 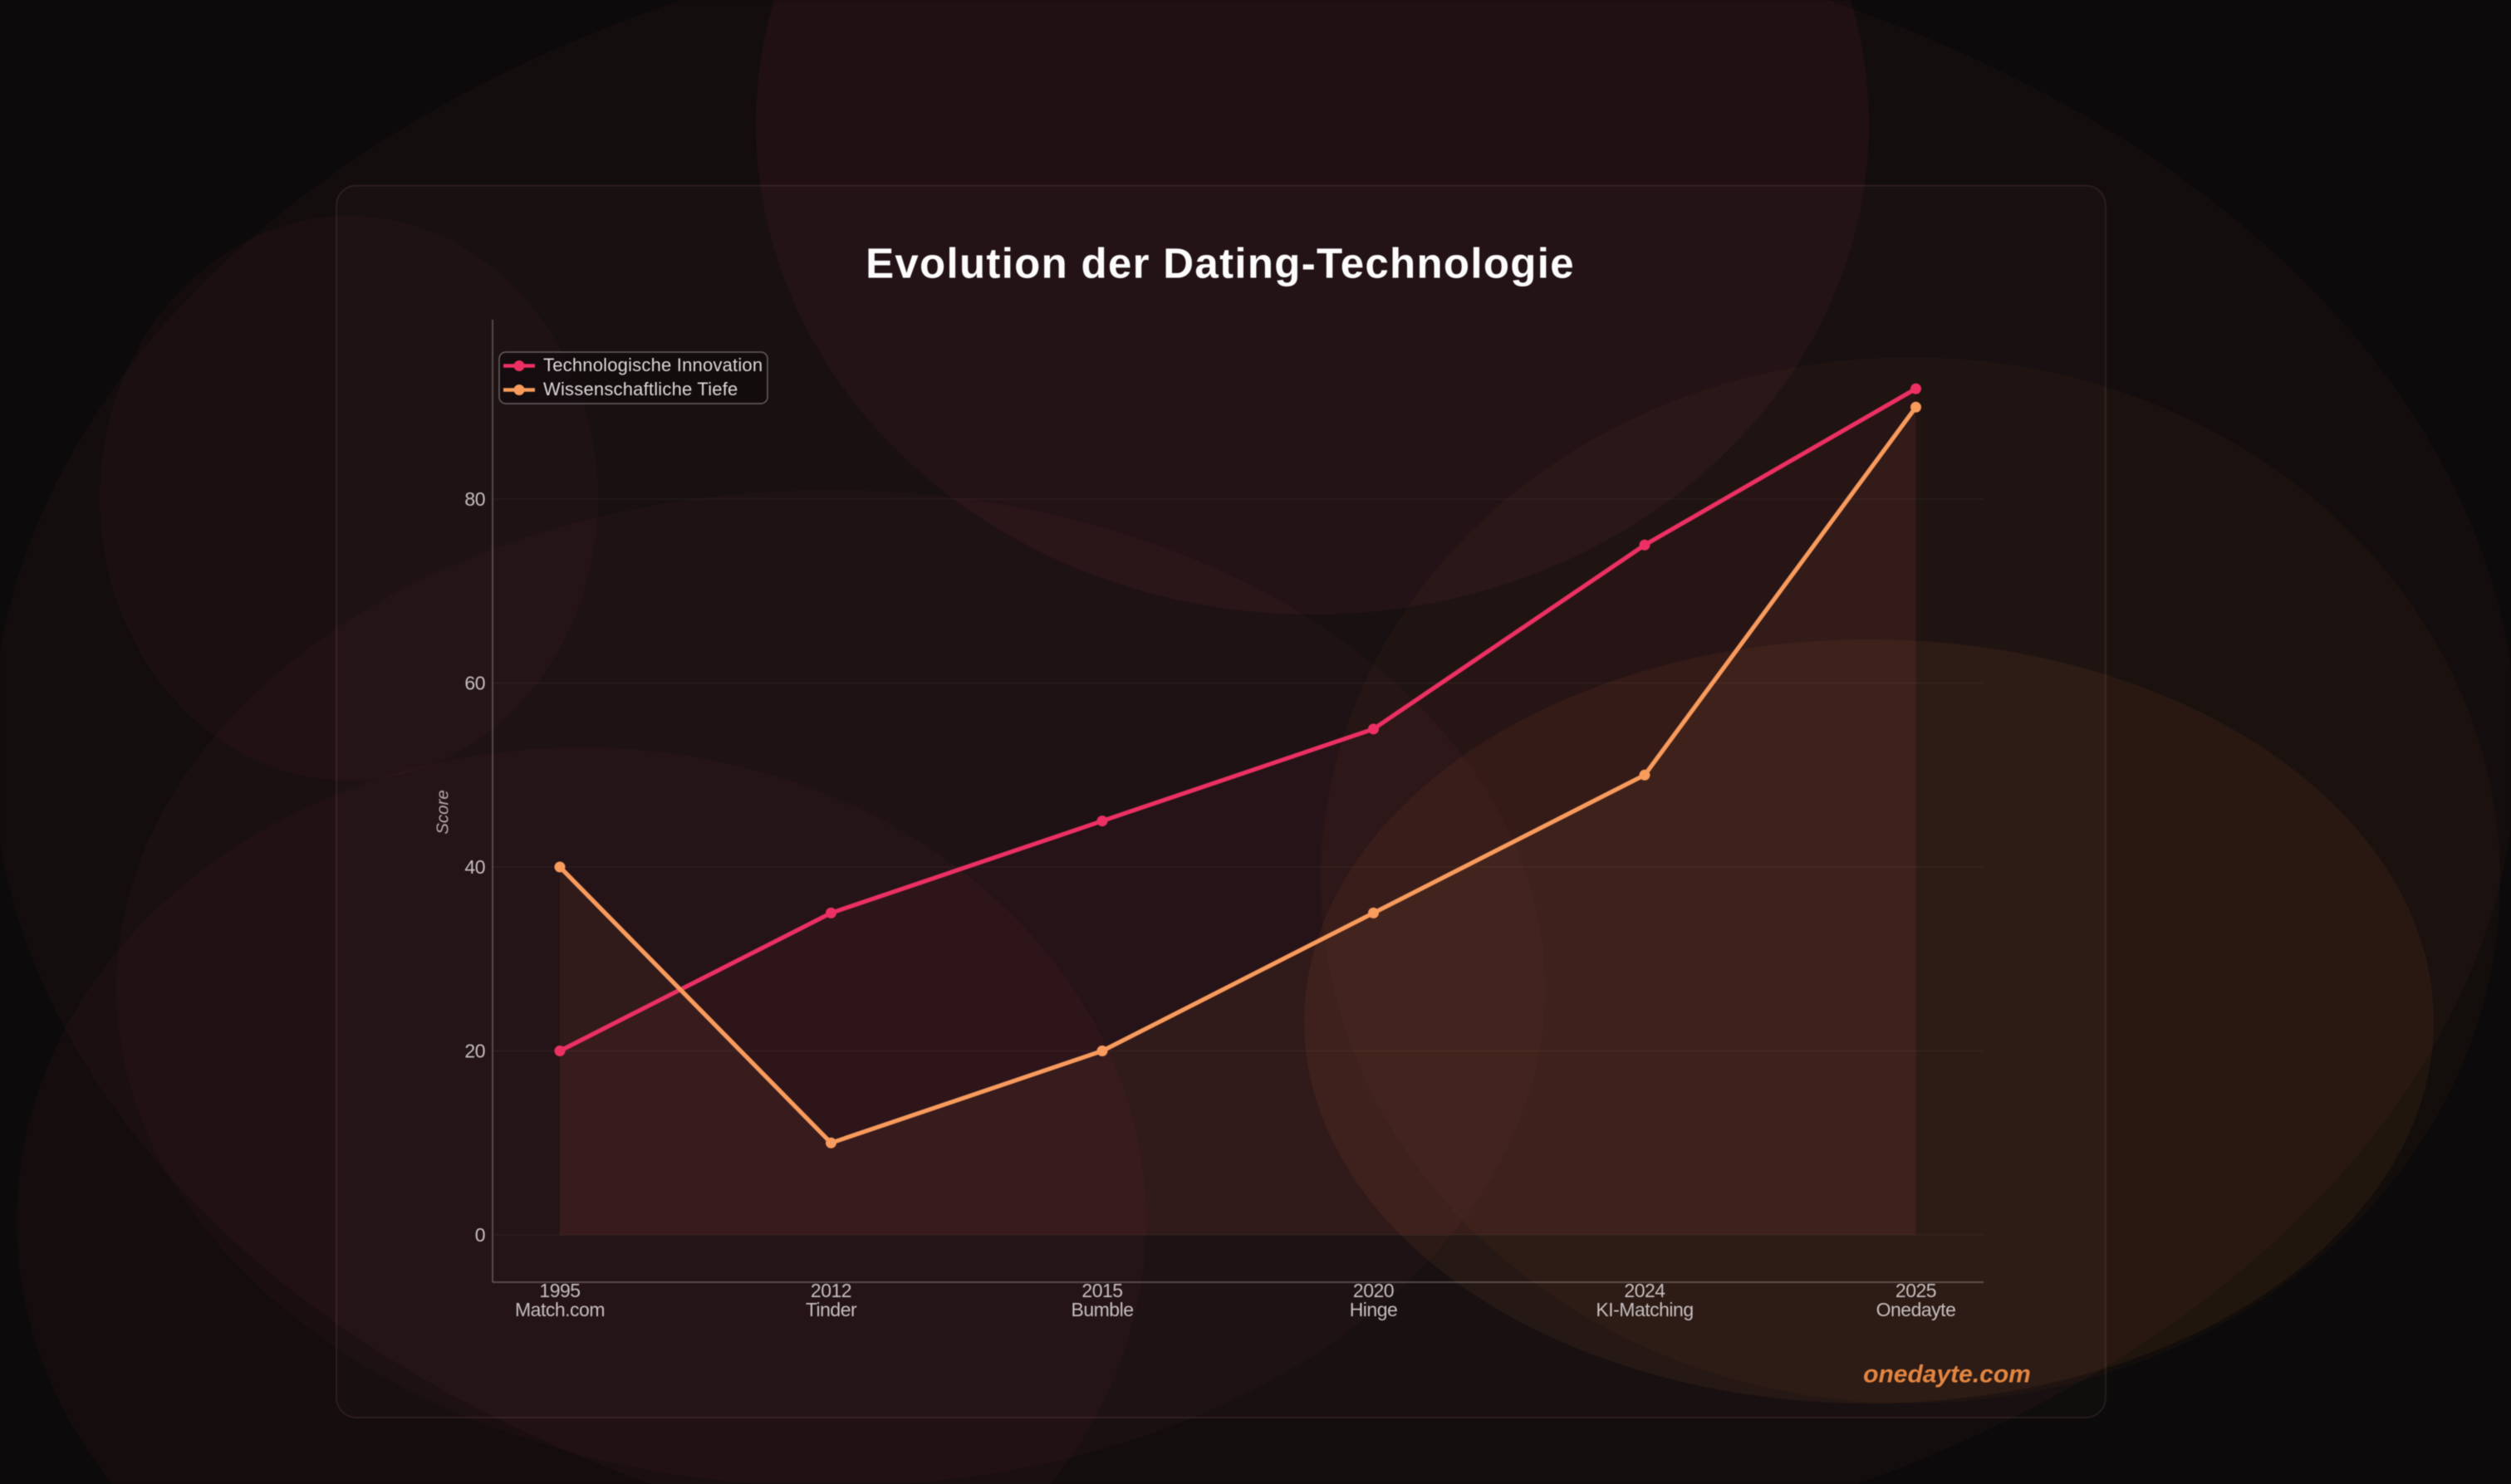 What do you see at coordinates (475, 683) in the screenshot?
I see `svg-text: 60` at bounding box center [475, 683].